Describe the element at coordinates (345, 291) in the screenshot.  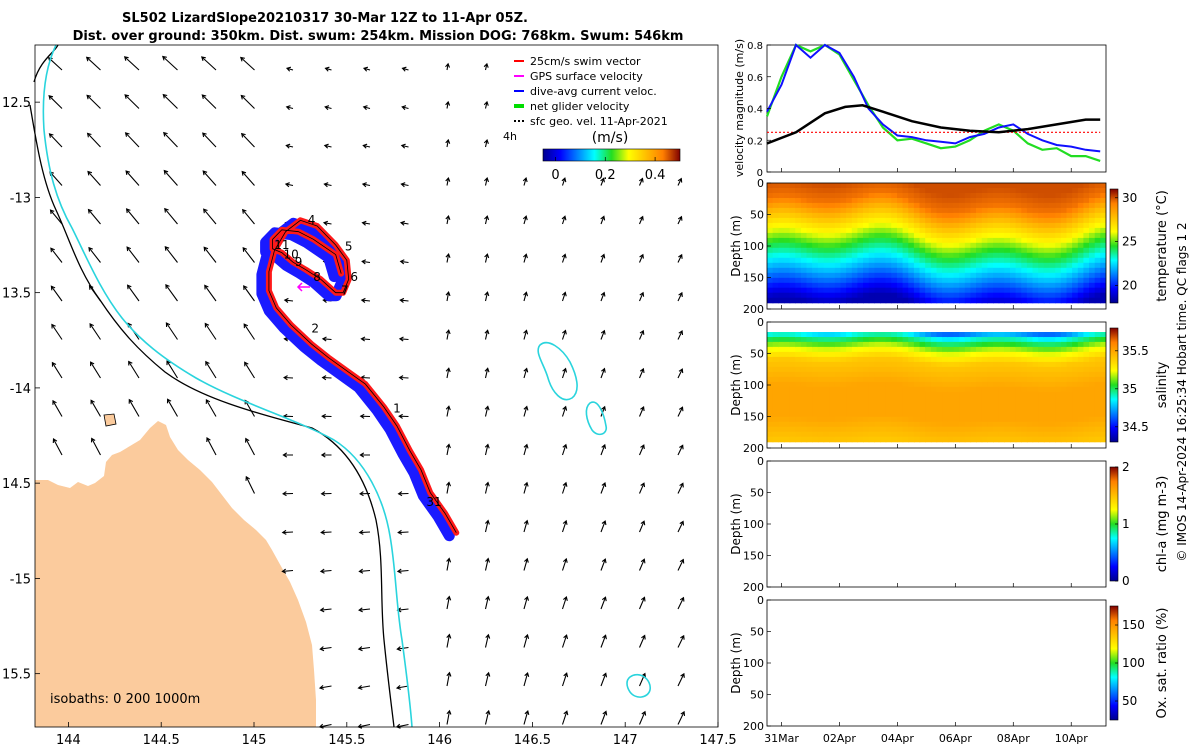
I see `day-label: 7` at that location.